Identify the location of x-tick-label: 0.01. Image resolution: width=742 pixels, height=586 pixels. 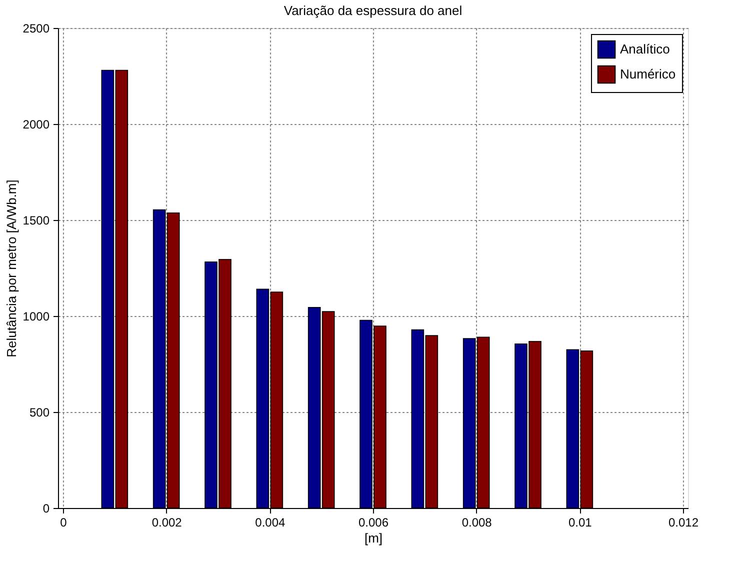
(580, 523).